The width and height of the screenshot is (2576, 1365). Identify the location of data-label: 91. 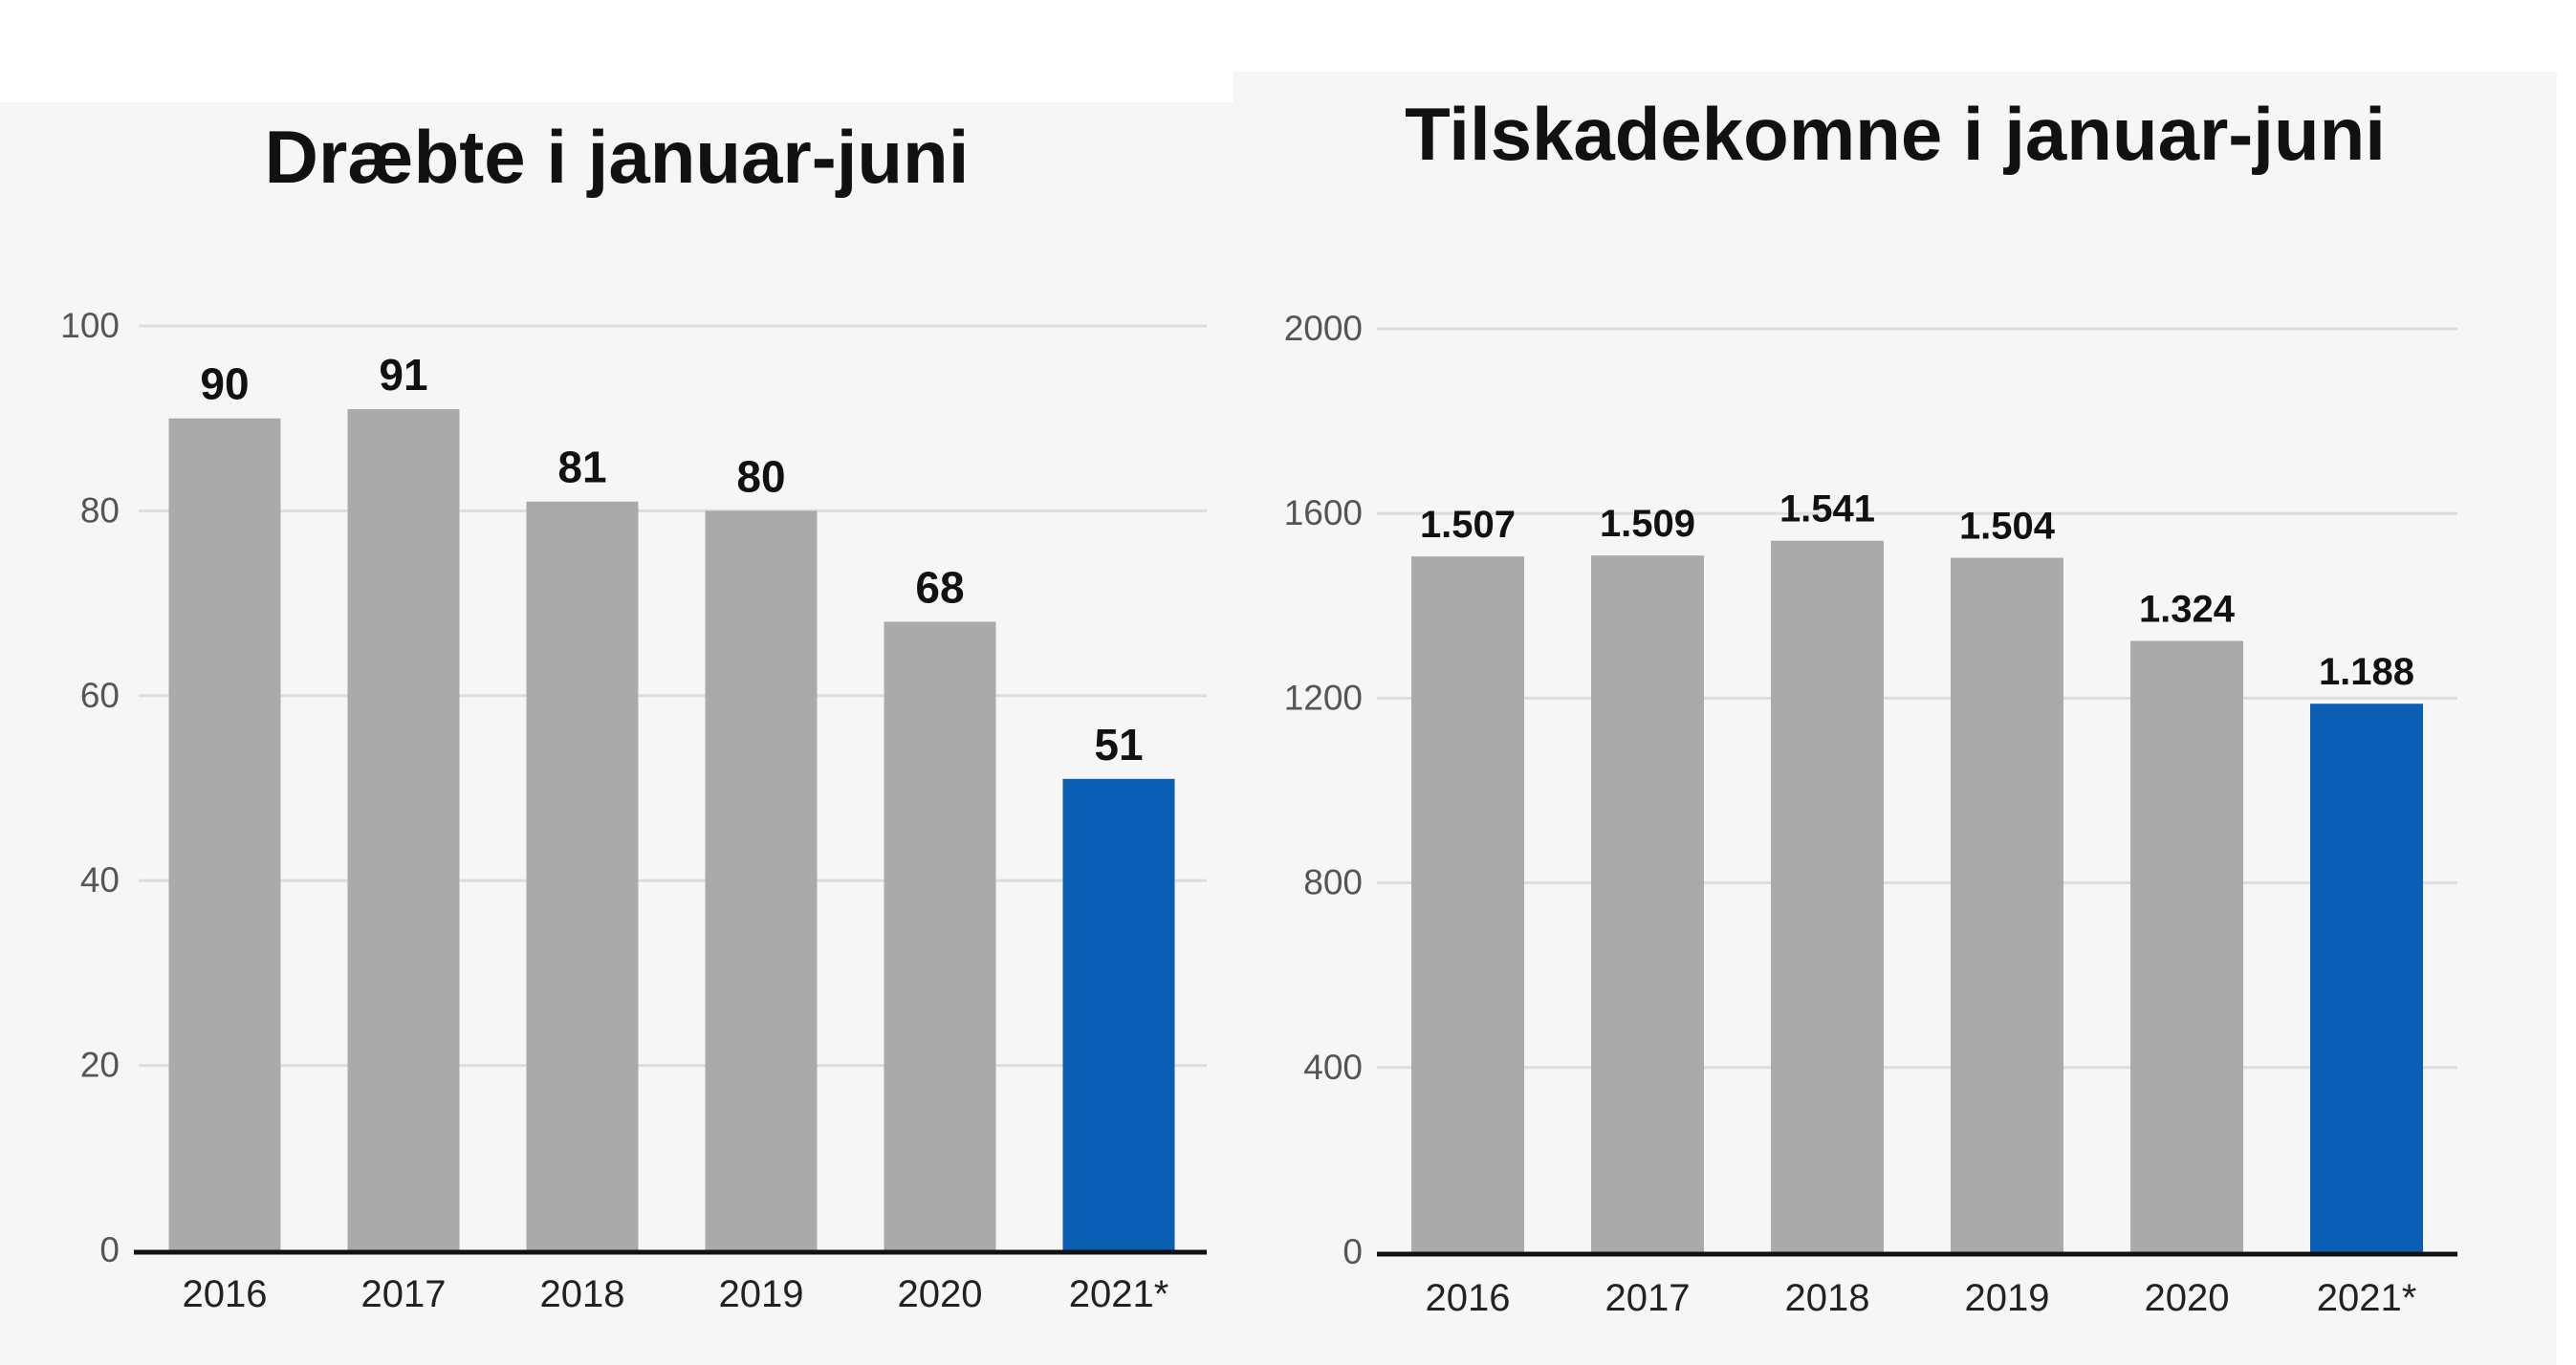
(403, 375).